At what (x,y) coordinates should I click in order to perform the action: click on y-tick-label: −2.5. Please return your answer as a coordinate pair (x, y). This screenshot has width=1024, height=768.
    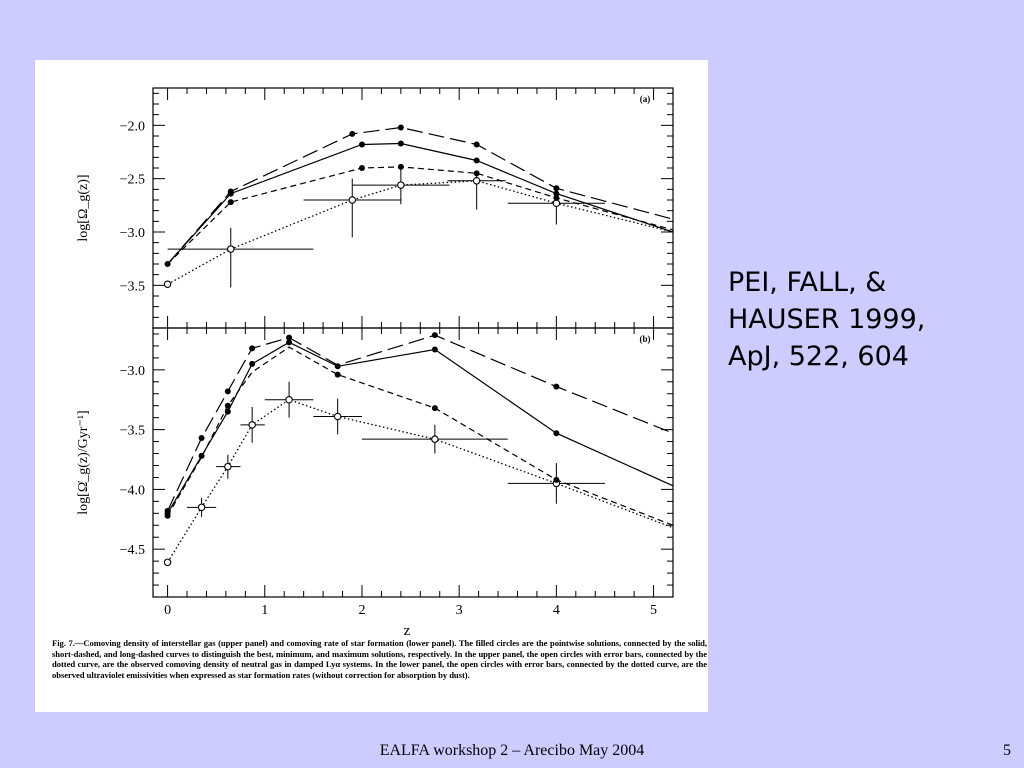
    Looking at the image, I should click on (132, 180).